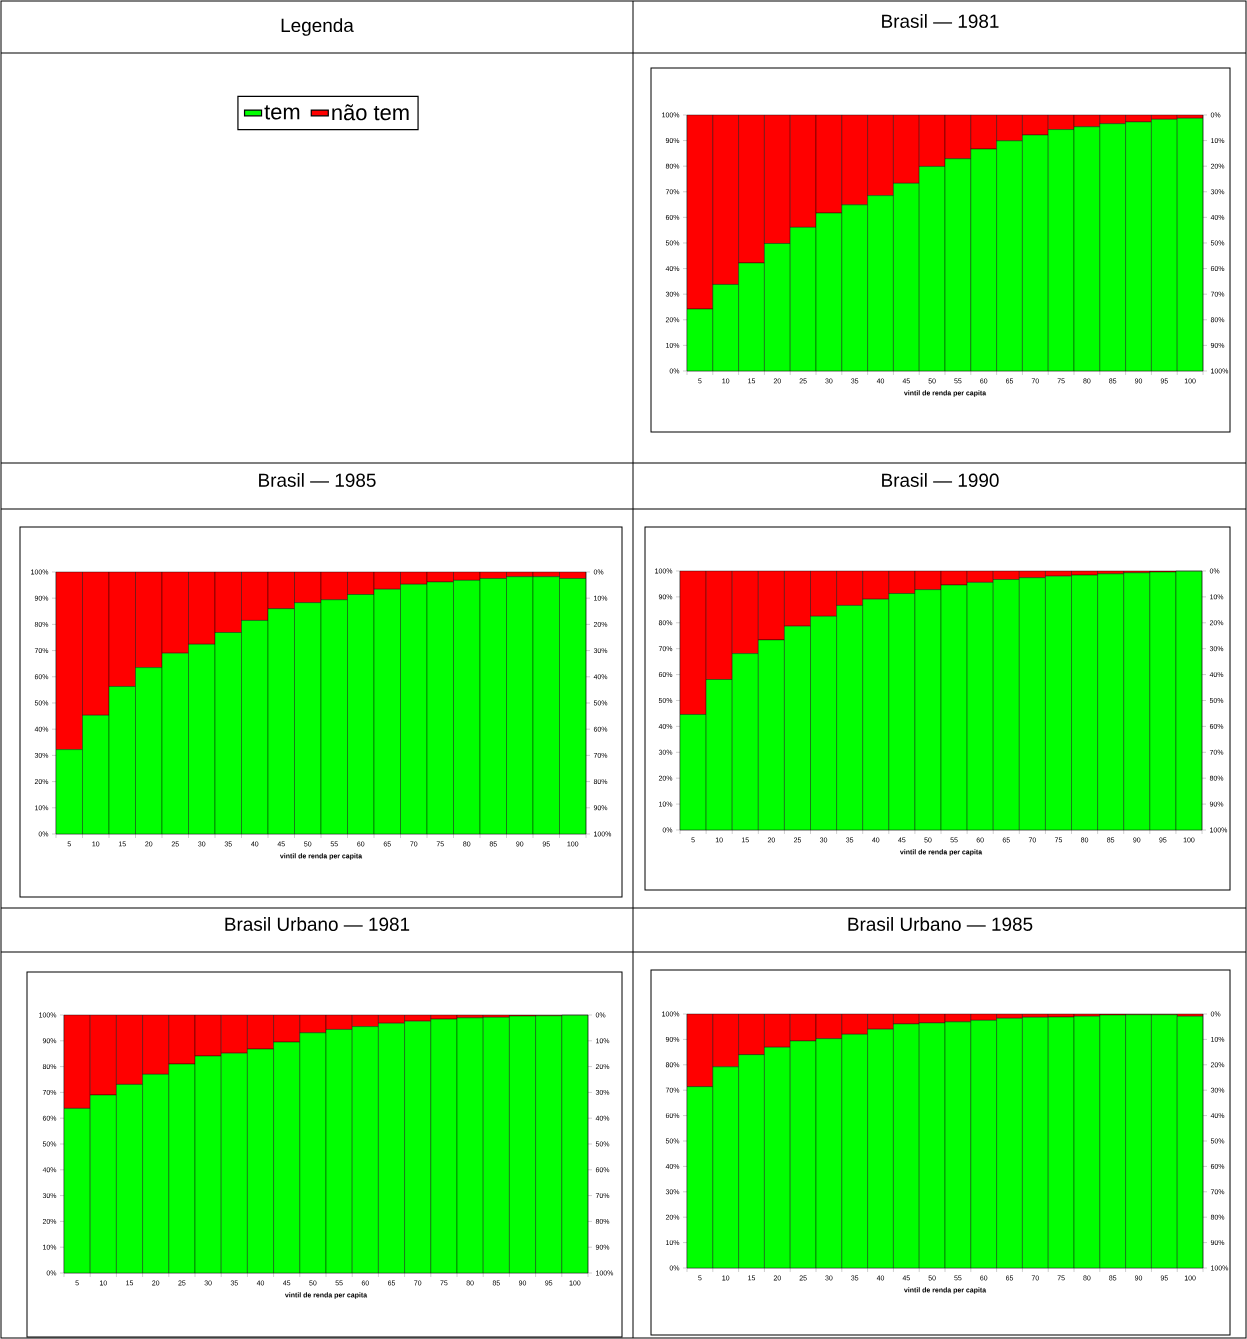 This screenshot has width=1247, height=1339. I want to click on chart-title: Brasil Urbano — 1981, so click(317, 924).